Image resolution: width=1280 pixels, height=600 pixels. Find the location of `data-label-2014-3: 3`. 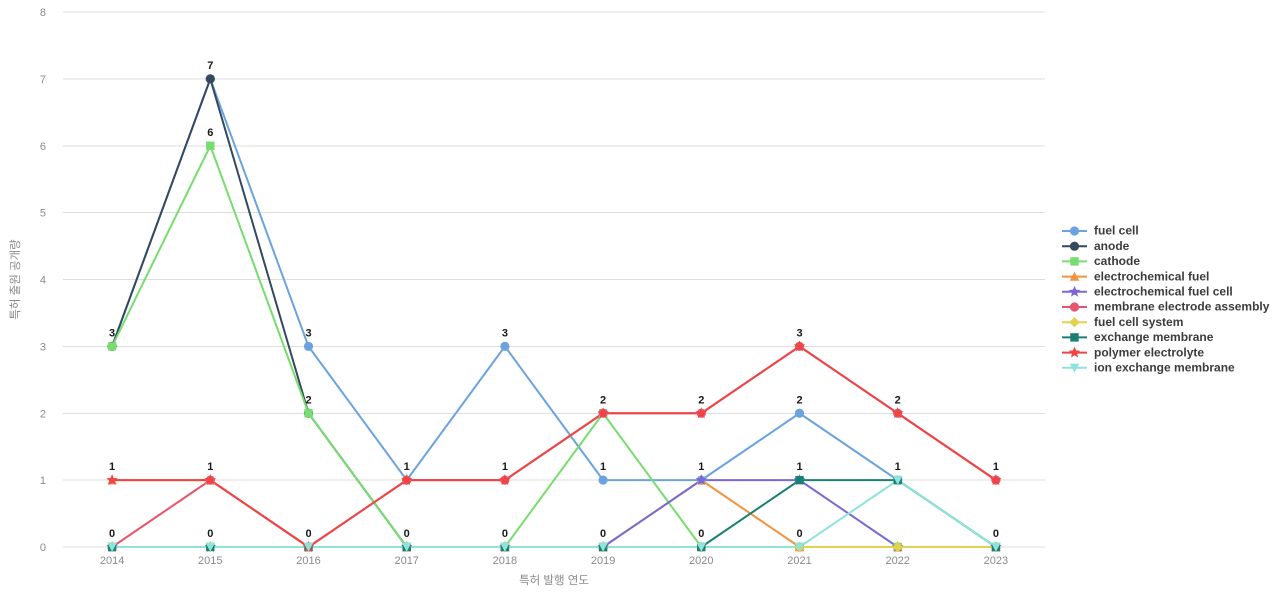

data-label-2014-3: 3 is located at coordinates (112, 333).